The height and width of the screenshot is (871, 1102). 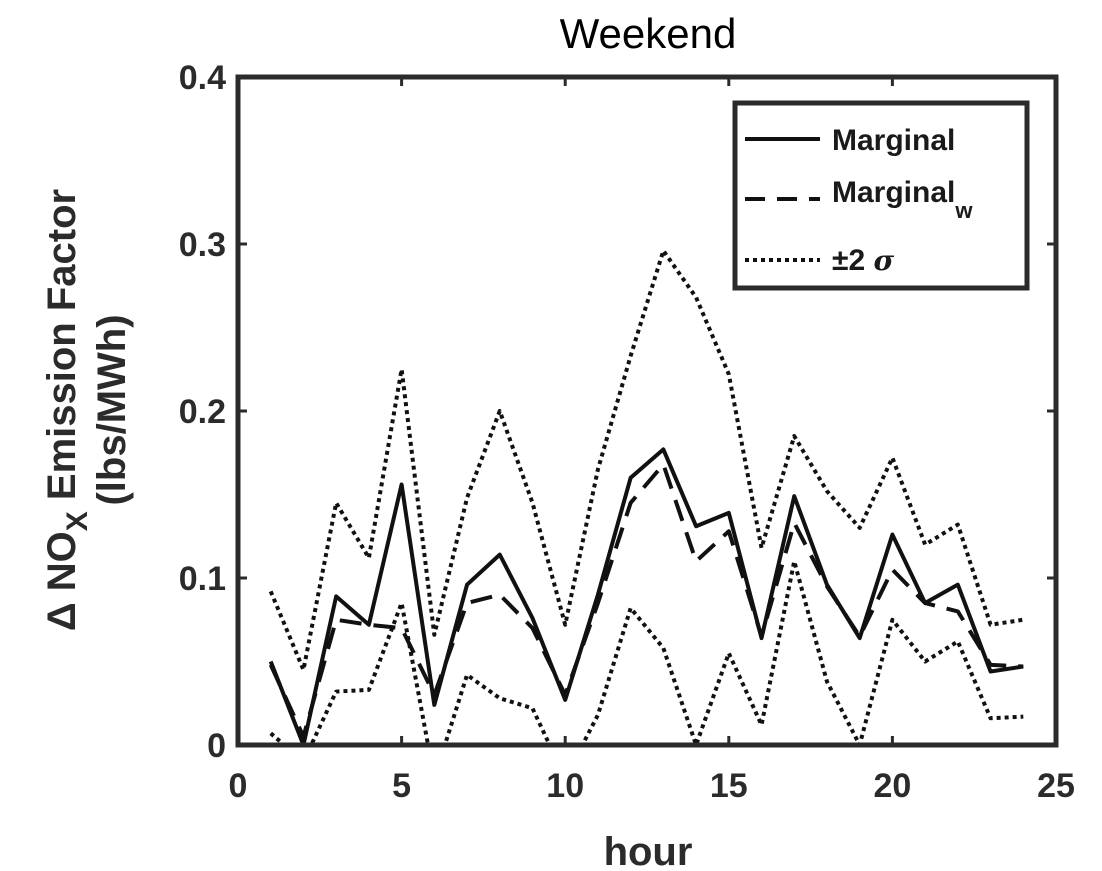 What do you see at coordinates (1056, 786) in the screenshot?
I see `x-tick-label: 25` at bounding box center [1056, 786].